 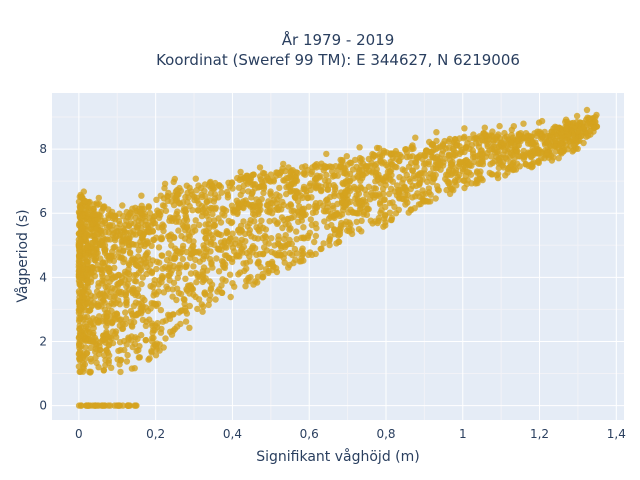 What do you see at coordinates (43, 149) in the screenshot?
I see `y-tick-label: 8` at bounding box center [43, 149].